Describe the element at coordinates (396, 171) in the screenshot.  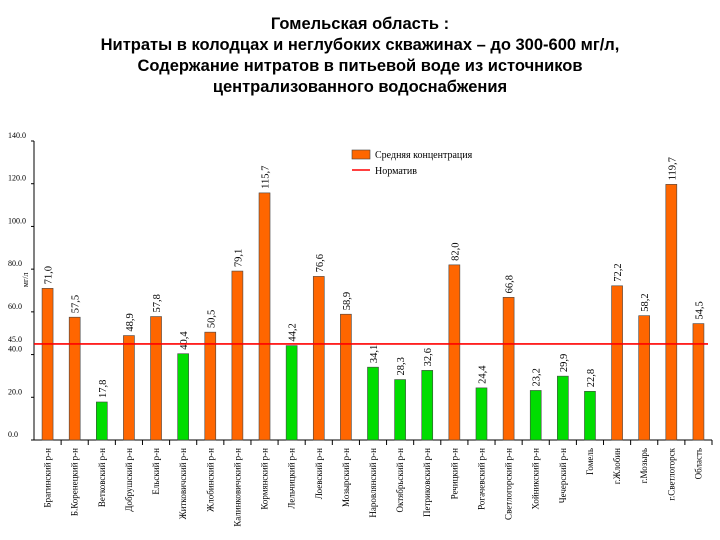
I see `legend-line-label: Норматив` at that location.